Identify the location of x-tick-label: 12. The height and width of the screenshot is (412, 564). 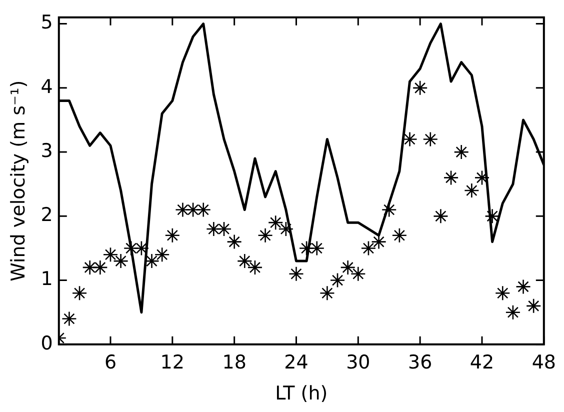
(172, 363).